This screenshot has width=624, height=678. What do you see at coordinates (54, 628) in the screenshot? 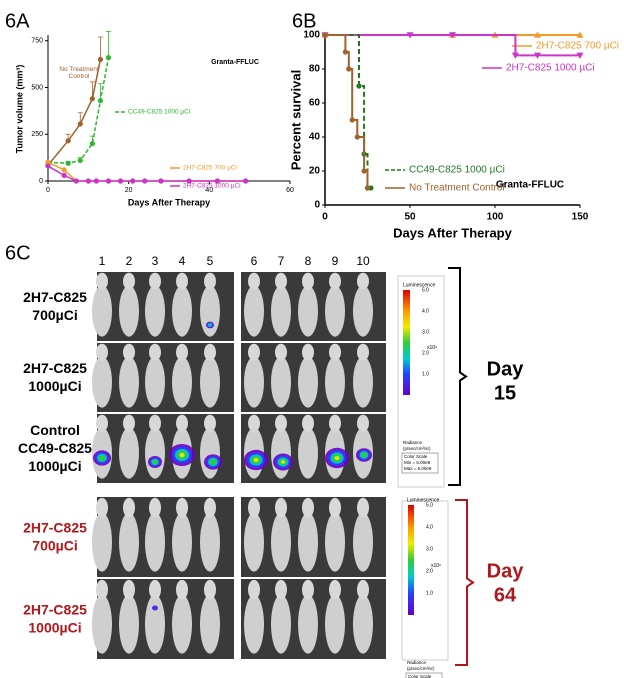
I see `row-label: 1000µCi` at bounding box center [54, 628].